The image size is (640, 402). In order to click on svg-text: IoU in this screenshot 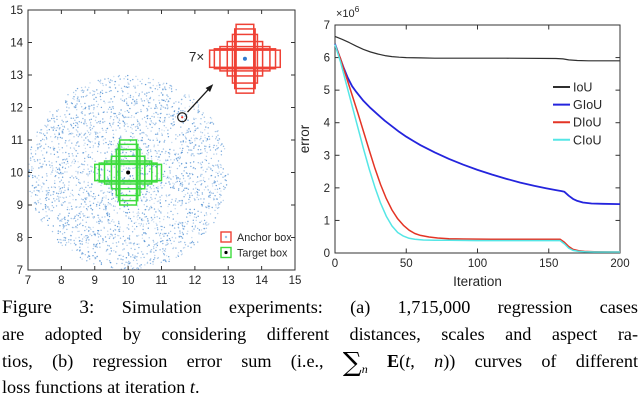, I will do `click(582, 88)`.